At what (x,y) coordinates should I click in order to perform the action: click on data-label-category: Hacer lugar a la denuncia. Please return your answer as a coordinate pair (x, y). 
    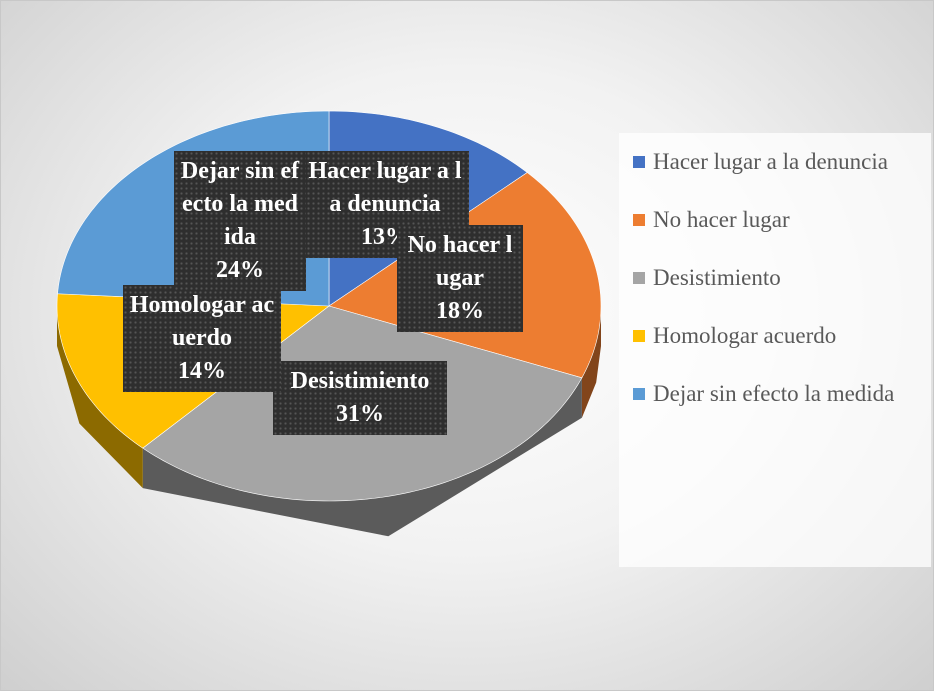
    Looking at the image, I should click on (385, 187).